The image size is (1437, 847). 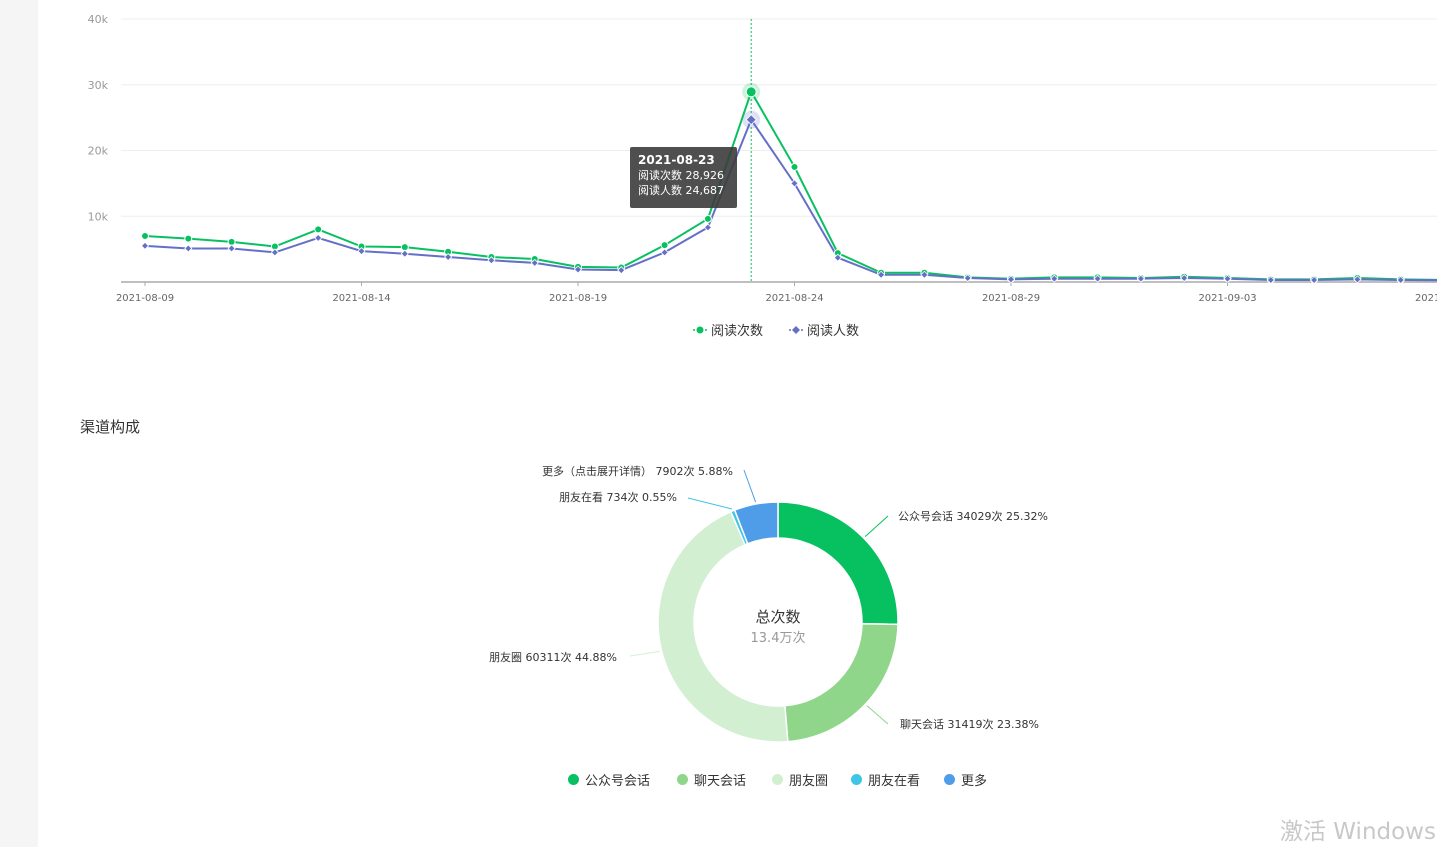 I want to click on left-gutter, so click(x=19, y=423).